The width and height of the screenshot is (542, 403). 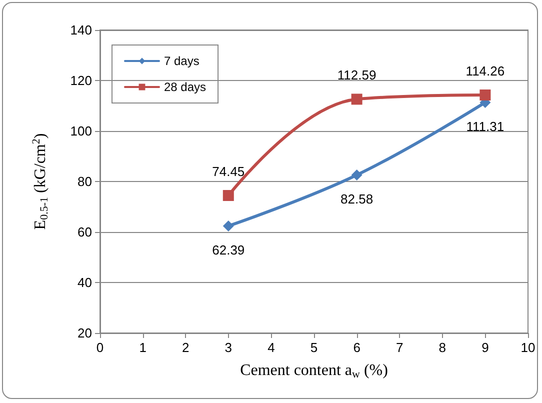 What do you see at coordinates (100, 347) in the screenshot?
I see `x-tick-label: 0` at bounding box center [100, 347].